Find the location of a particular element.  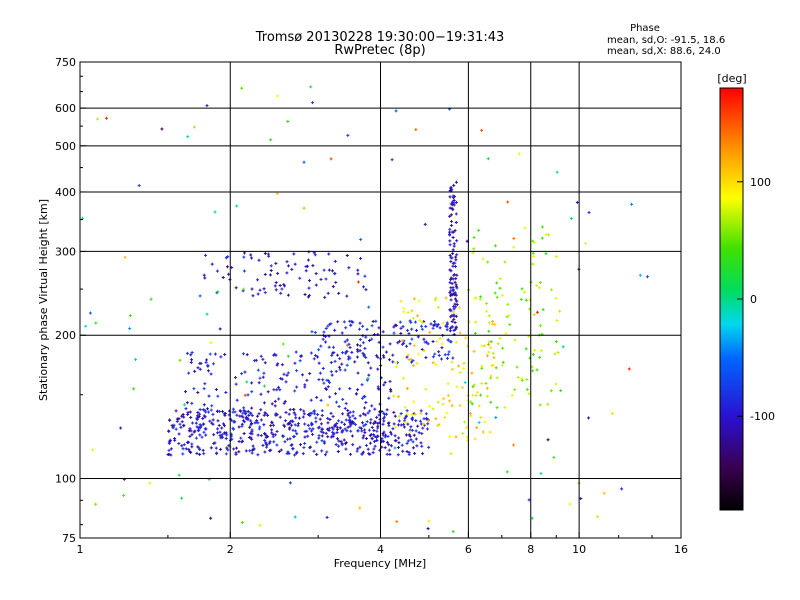

colorbar is located at coordinates (731, 299).